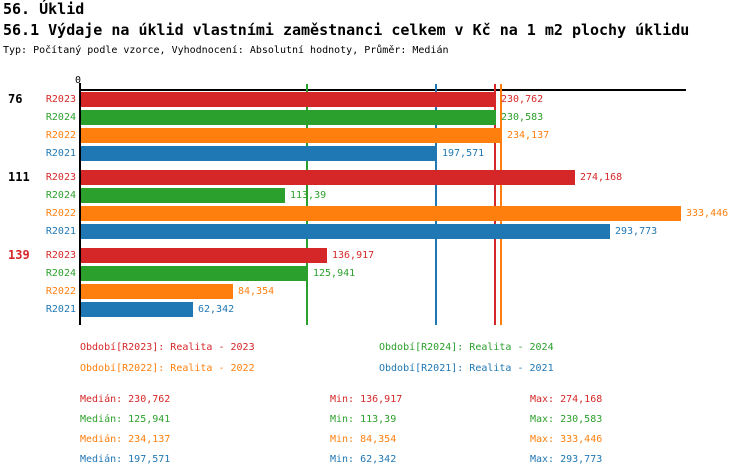 The height and width of the screenshot is (476, 750). Describe the element at coordinates (566, 419) in the screenshot. I see `stat-max-r2024: Max: 230,583` at that location.